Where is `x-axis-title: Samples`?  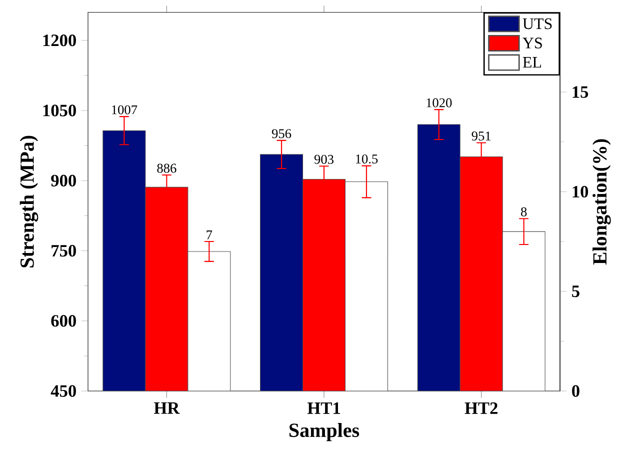
x-axis-title: Samples is located at coordinates (325, 432).